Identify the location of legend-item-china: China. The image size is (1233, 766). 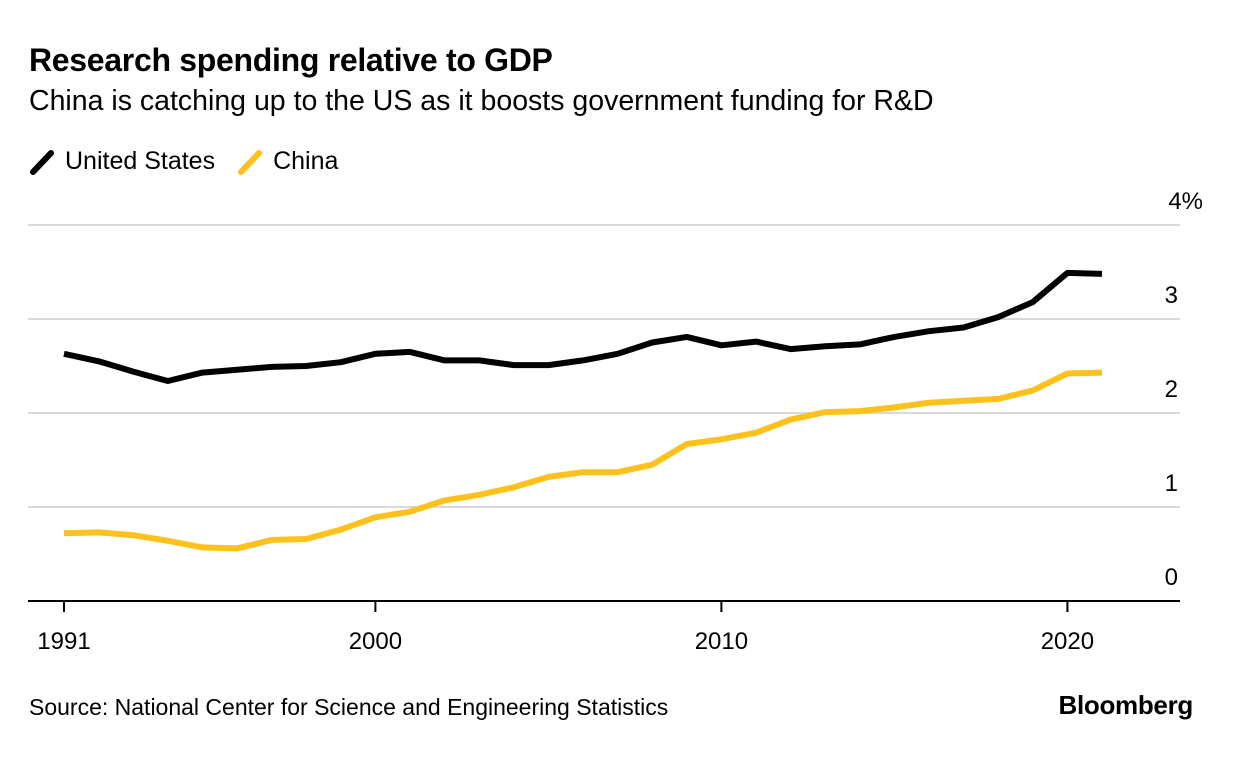
(287, 161).